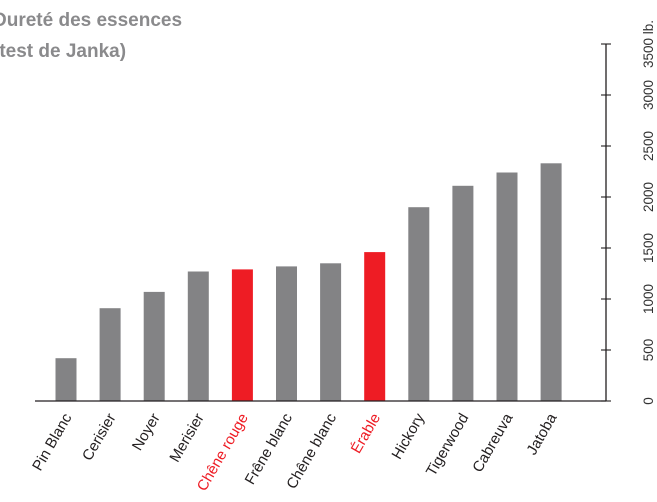 The height and width of the screenshot is (502, 657). Describe the element at coordinates (628, 212) in the screenshot. I see `y-ticks-group: 0 500 1000 1500 2000 2500 3000 3500 lb.` at that location.